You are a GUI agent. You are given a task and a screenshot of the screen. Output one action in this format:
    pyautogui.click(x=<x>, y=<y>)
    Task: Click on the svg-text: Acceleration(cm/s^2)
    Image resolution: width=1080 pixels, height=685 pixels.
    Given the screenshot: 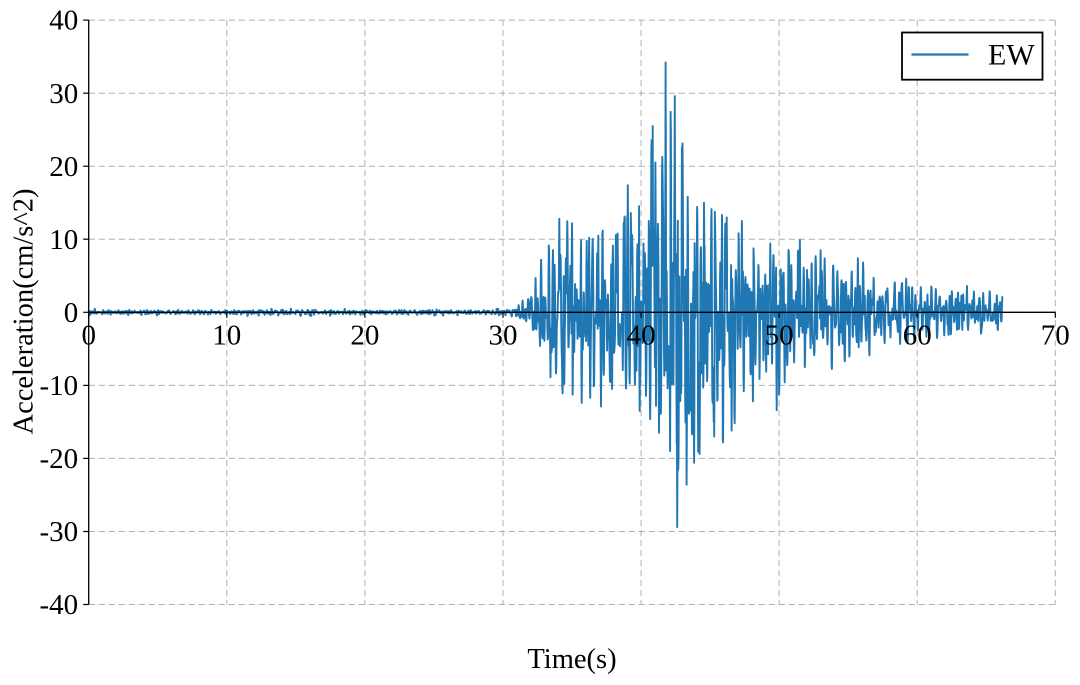 What is the action you would take?
    pyautogui.click(x=24, y=311)
    